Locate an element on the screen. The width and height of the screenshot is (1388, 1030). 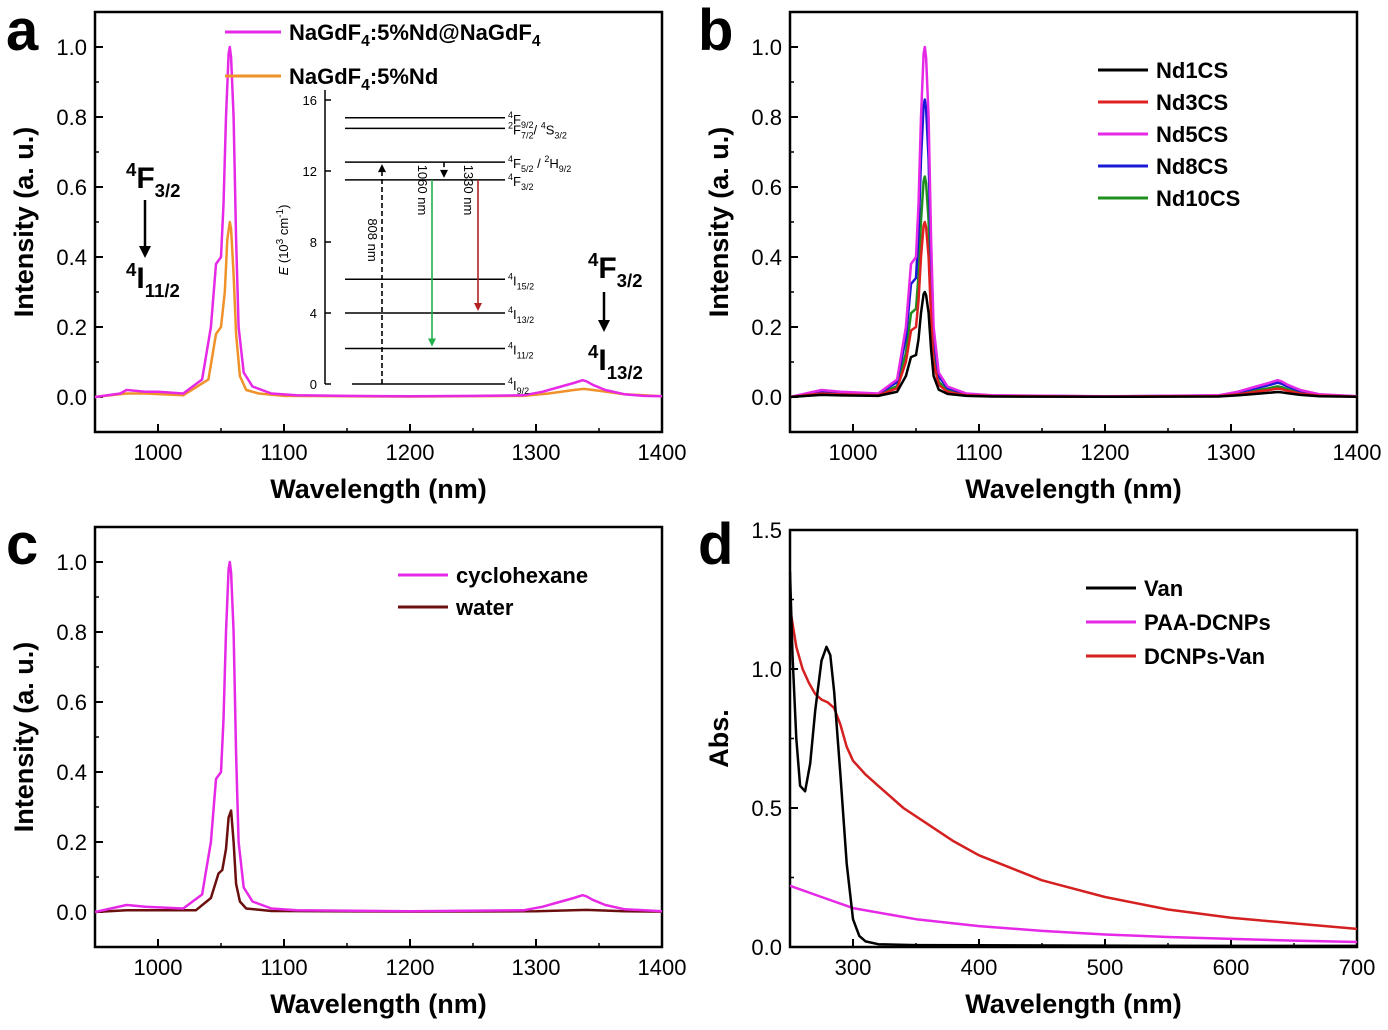
energy-level-label: 4F5/2 / 2H9/2 is located at coordinates (539, 164).